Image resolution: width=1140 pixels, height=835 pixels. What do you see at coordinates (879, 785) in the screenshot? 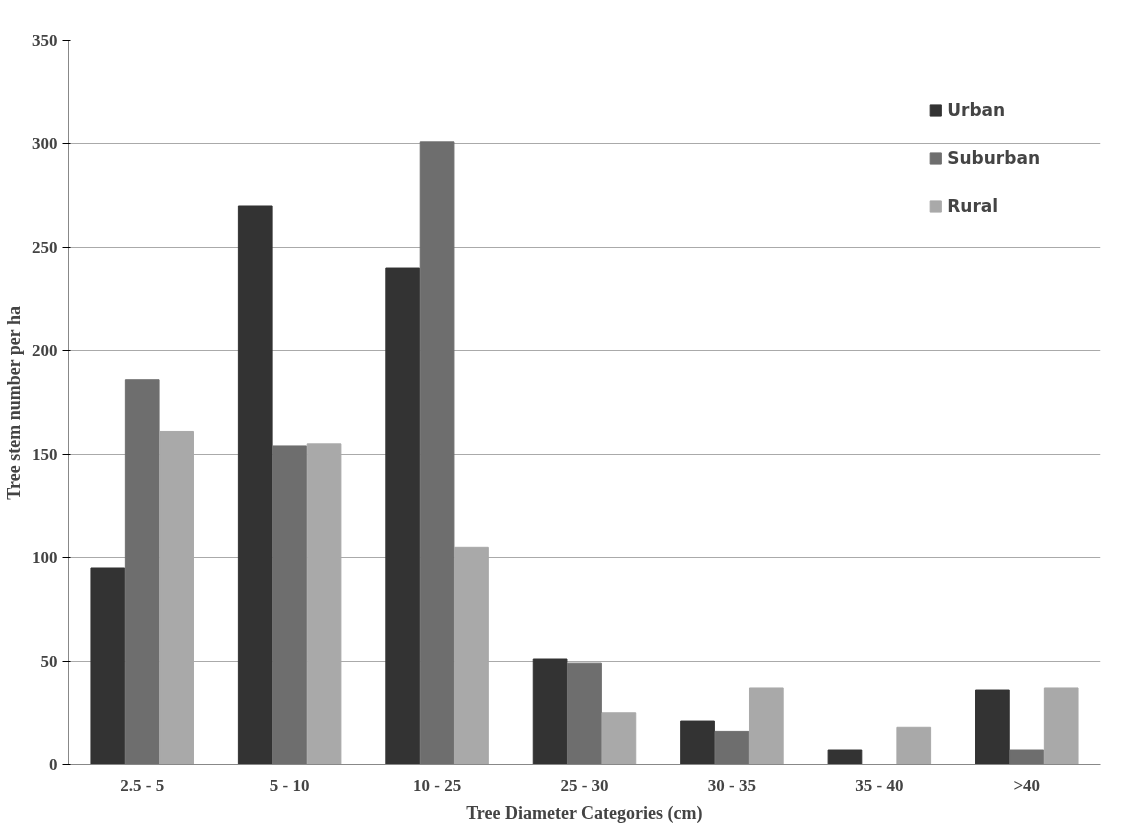
I see `x-tick-label: 35 - 40` at bounding box center [879, 785].